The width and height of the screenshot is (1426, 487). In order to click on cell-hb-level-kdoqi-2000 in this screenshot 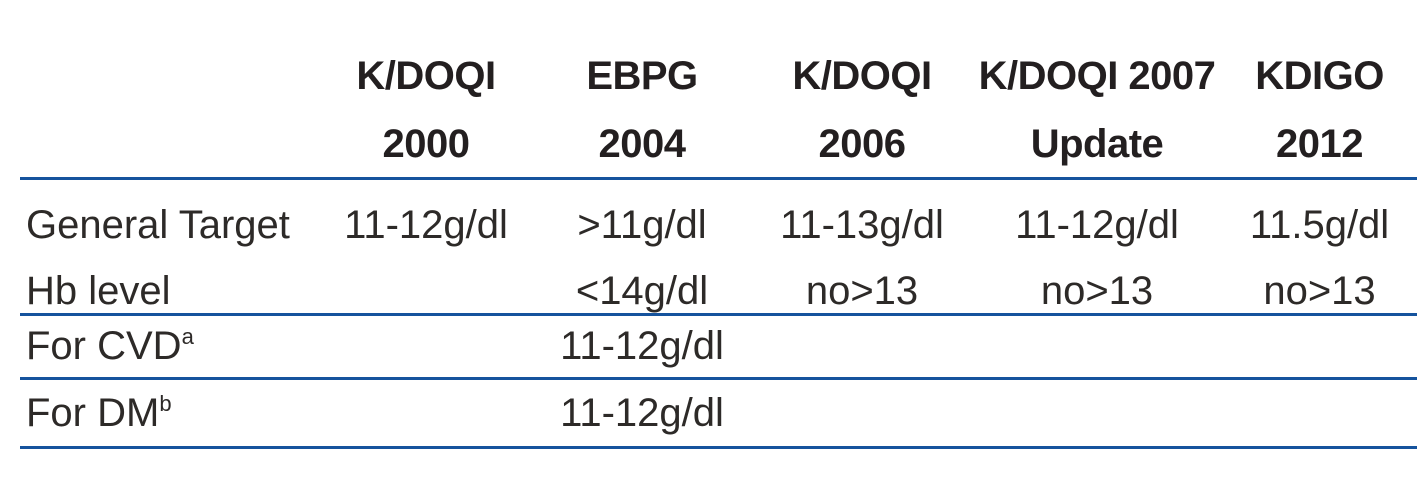, I will do `click(426, 293)`.